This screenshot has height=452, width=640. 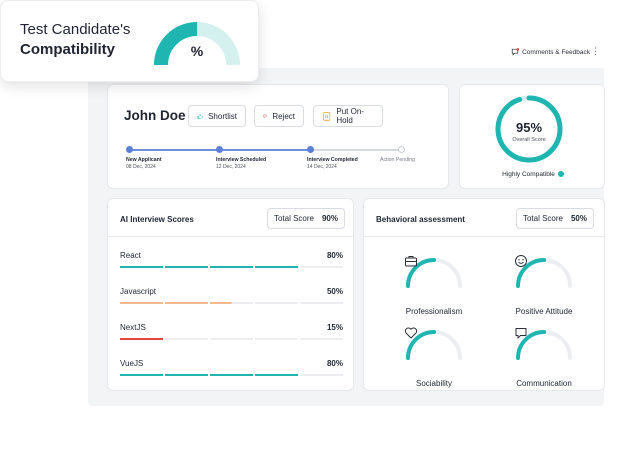 I want to click on behavioral-total-score-label: Total Score, so click(x=542, y=218).